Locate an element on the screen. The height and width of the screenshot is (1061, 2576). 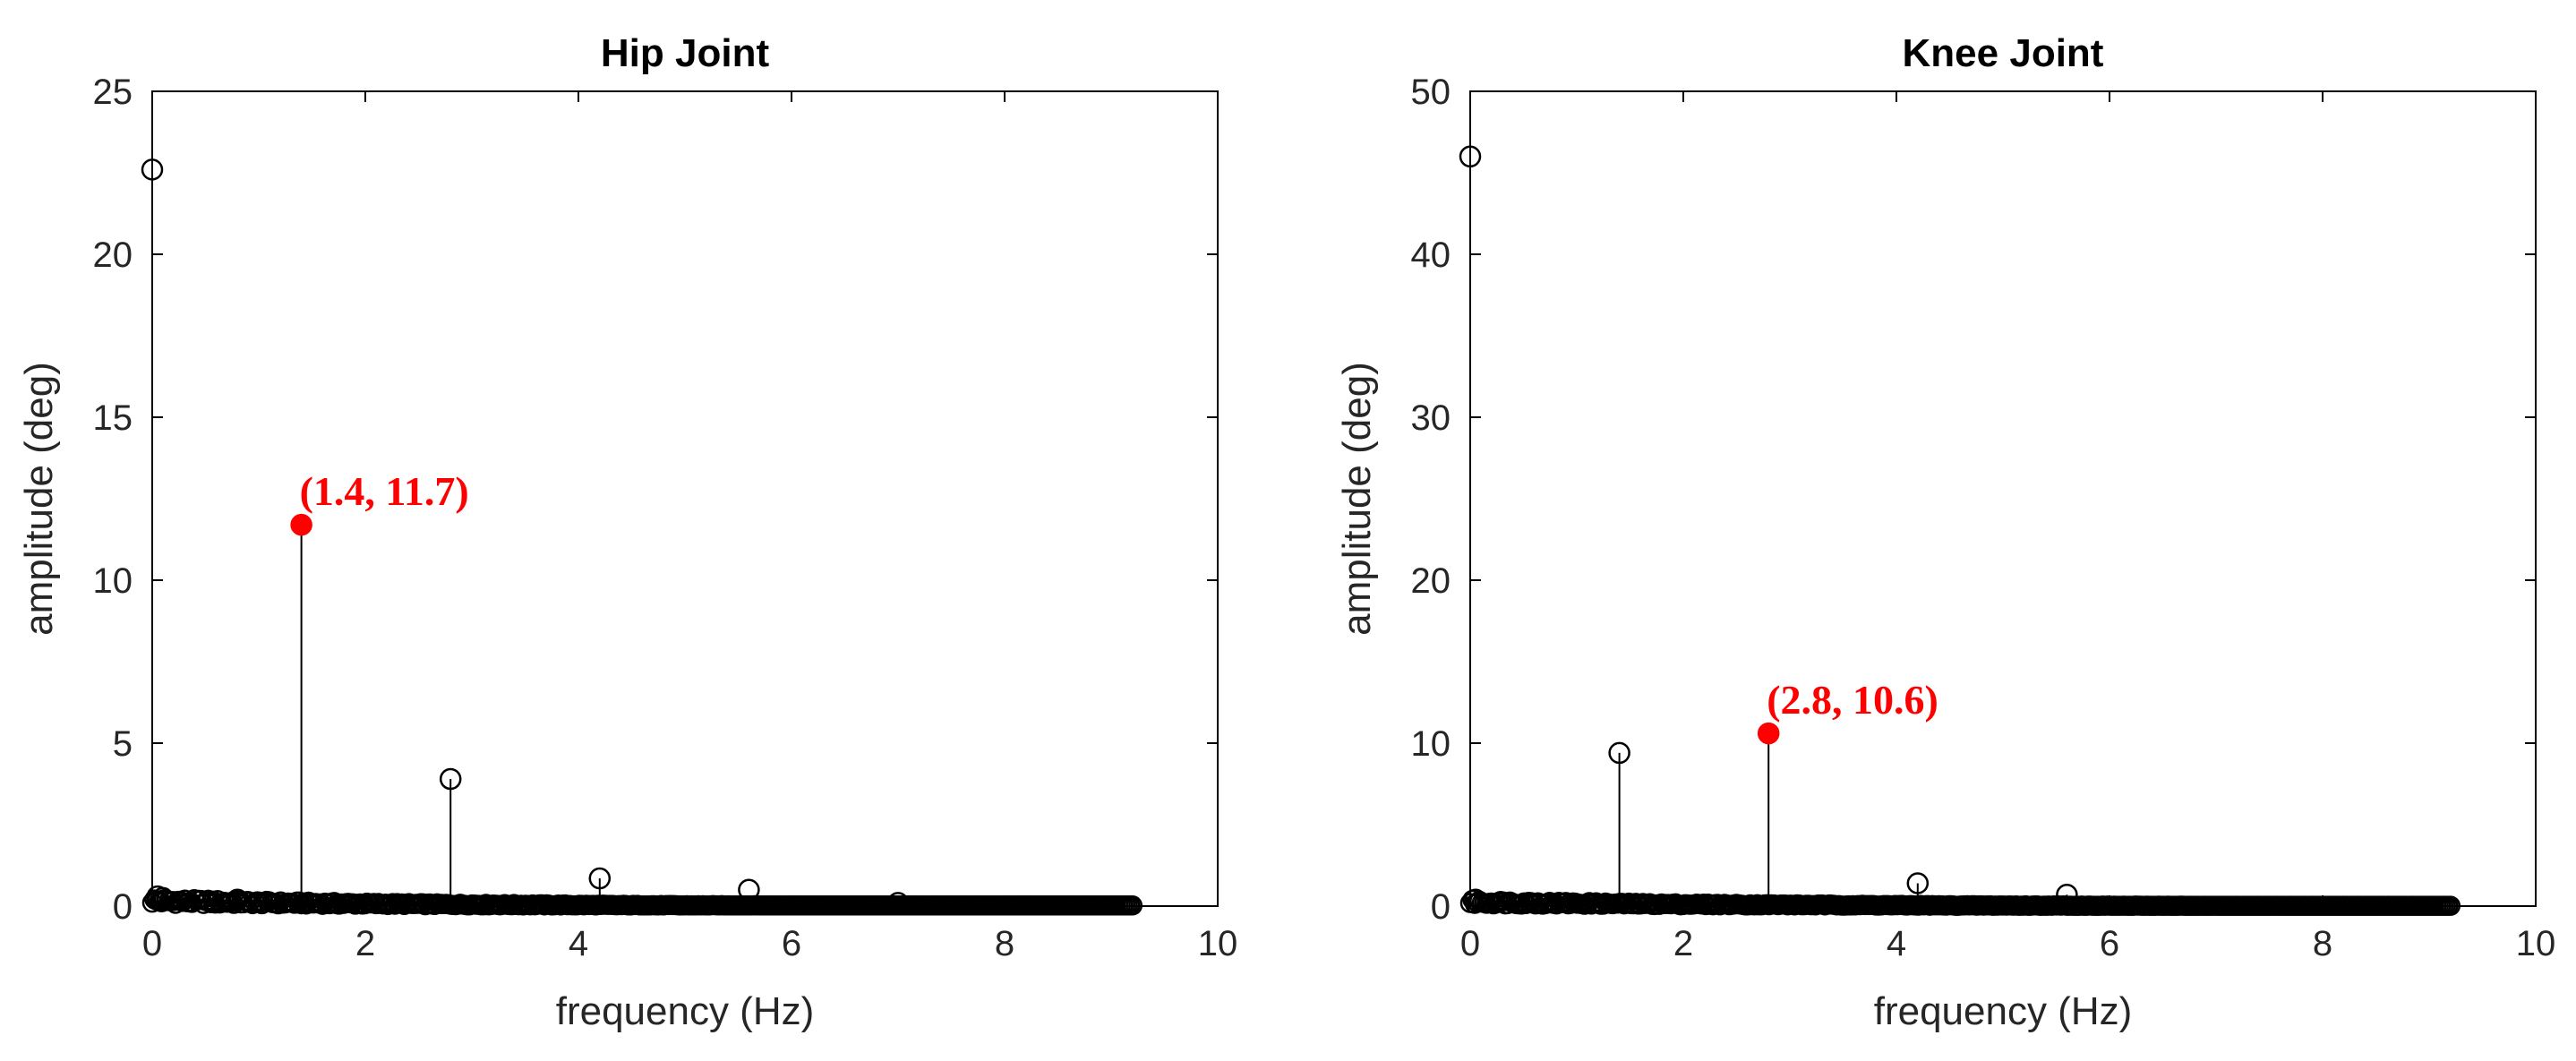
knee-x-tick-label: 10 is located at coordinates (2536, 944).